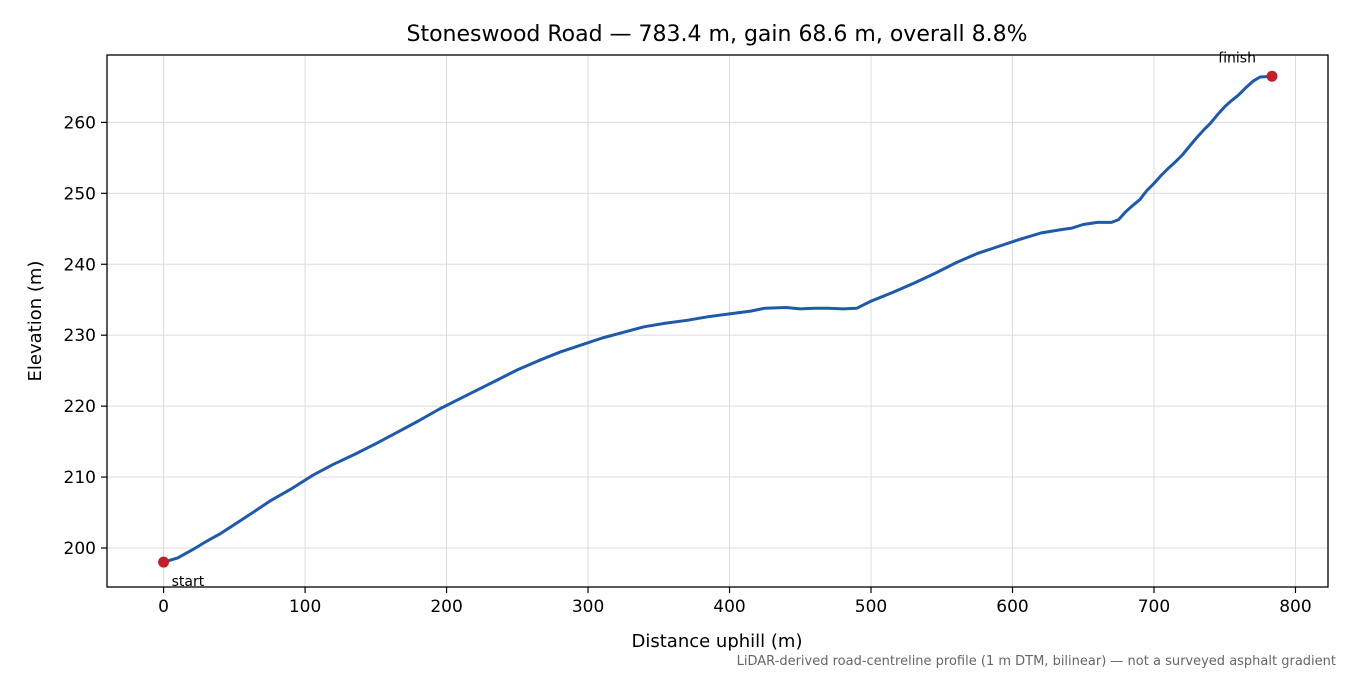  What do you see at coordinates (80, 123) in the screenshot?
I see `y-tick-label: 260` at bounding box center [80, 123].